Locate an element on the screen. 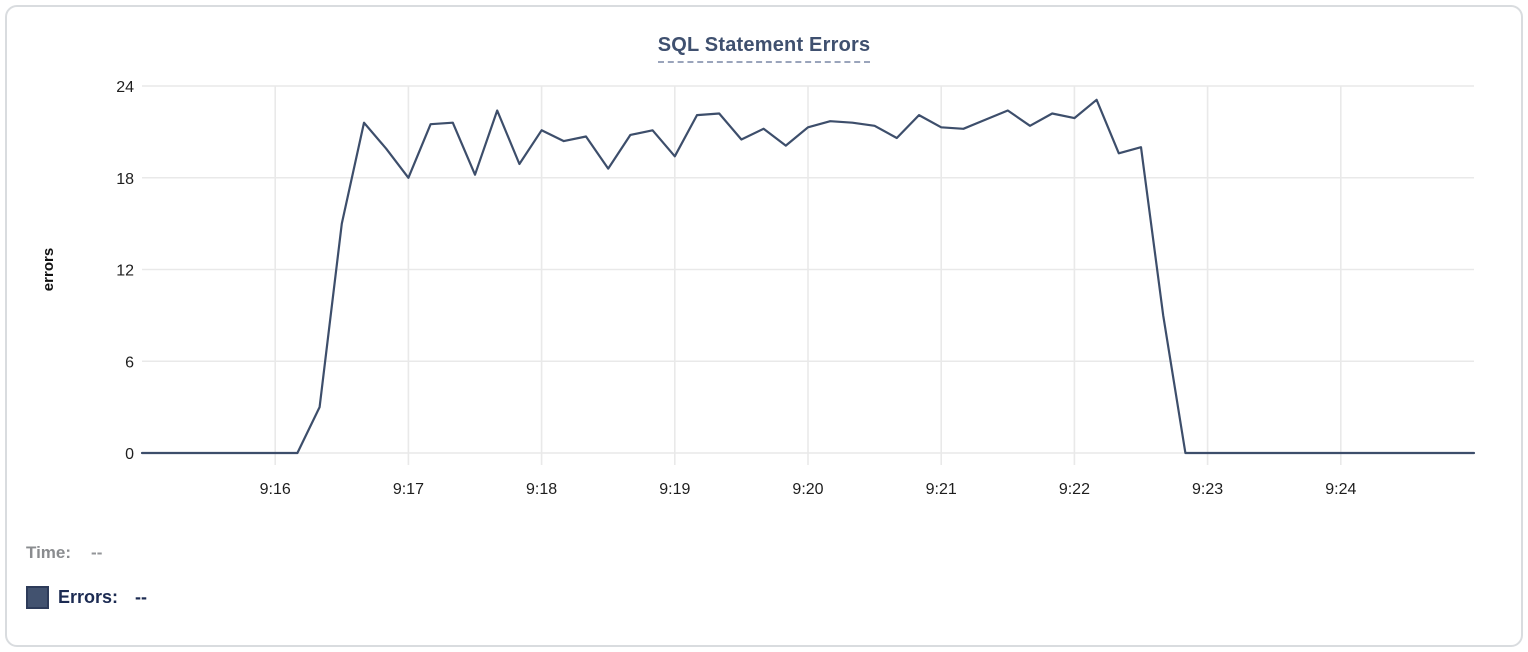 The image size is (1528, 652). errors-label: Errors: is located at coordinates (88, 597).